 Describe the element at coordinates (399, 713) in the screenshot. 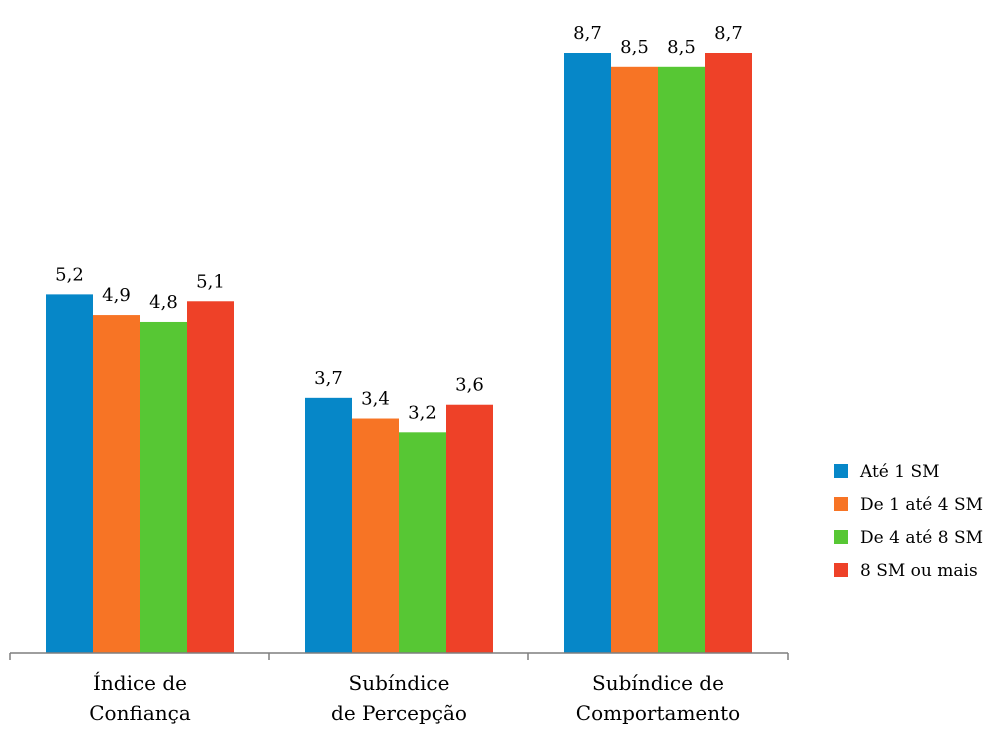

I see `category-label: de Percepção` at that location.